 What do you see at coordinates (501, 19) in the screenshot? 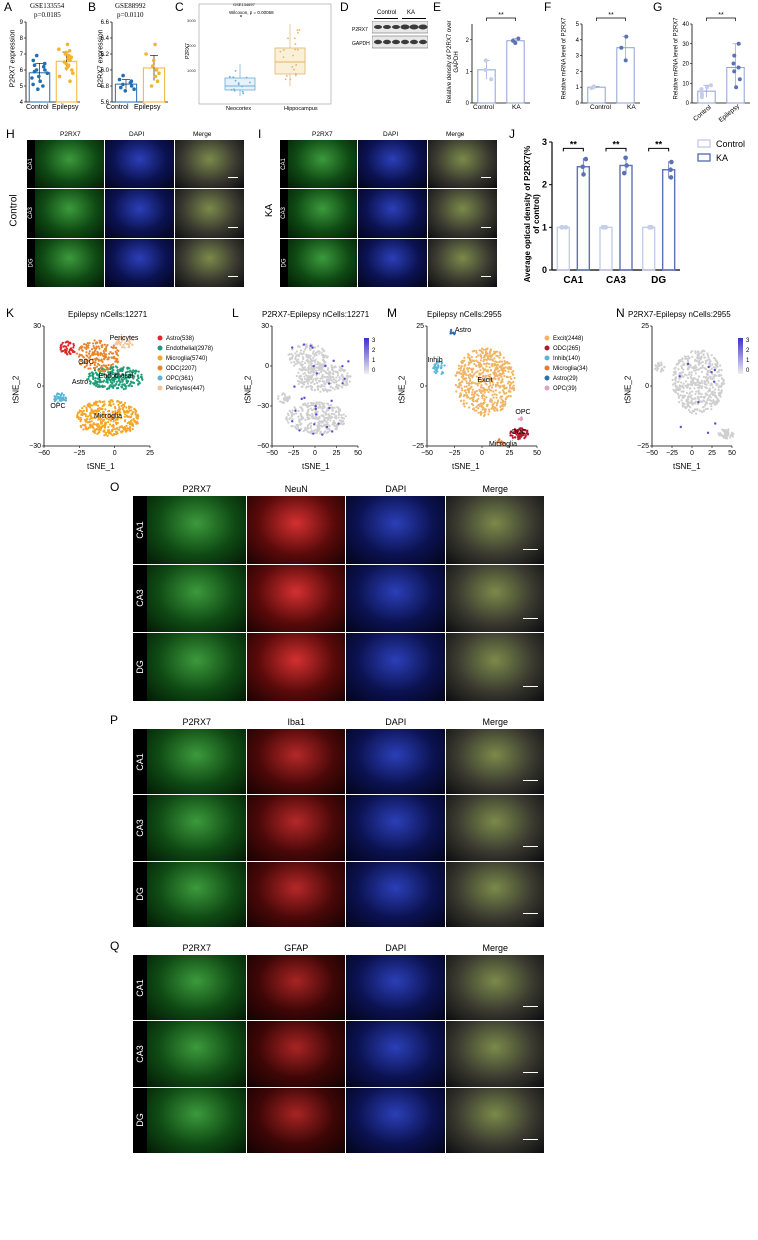
I see `significance-bracket` at bounding box center [501, 19].